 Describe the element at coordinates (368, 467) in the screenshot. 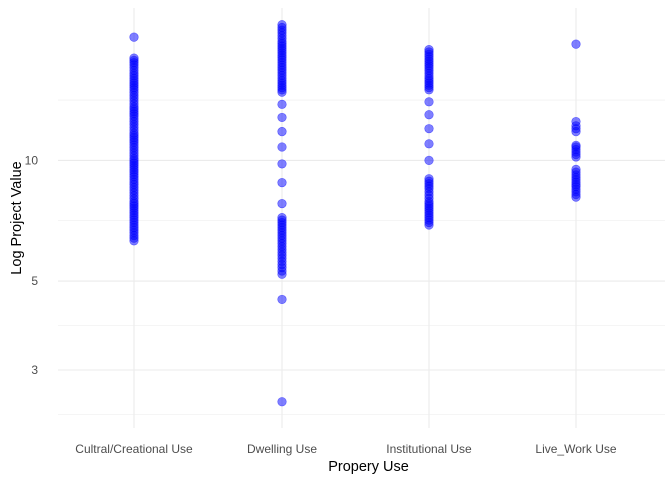

I see `x-axis-title: Propery Use` at that location.